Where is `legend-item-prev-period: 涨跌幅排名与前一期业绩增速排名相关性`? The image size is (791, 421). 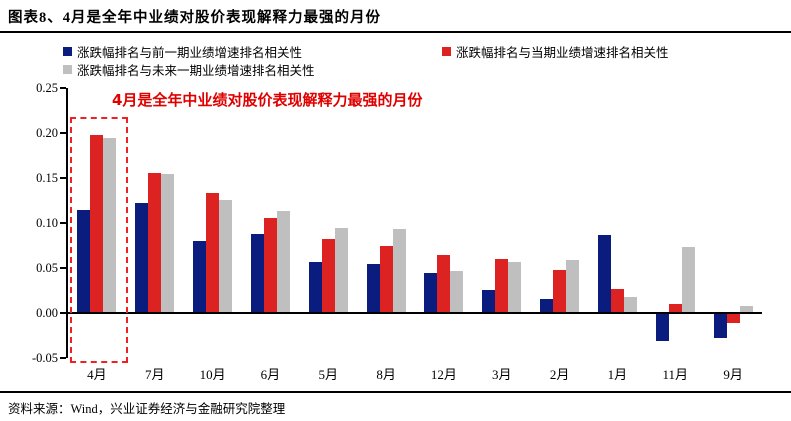
legend-item-prev-period: 涨跌幅排名与前一期业绩增速排名相关性 is located at coordinates (182, 51).